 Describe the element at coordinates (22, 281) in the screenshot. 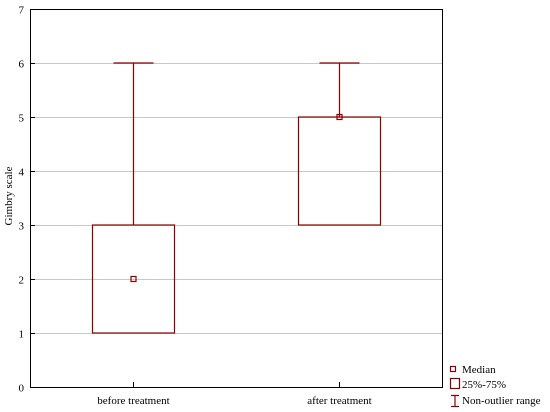

I see `y-tick-label: 2` at that location.